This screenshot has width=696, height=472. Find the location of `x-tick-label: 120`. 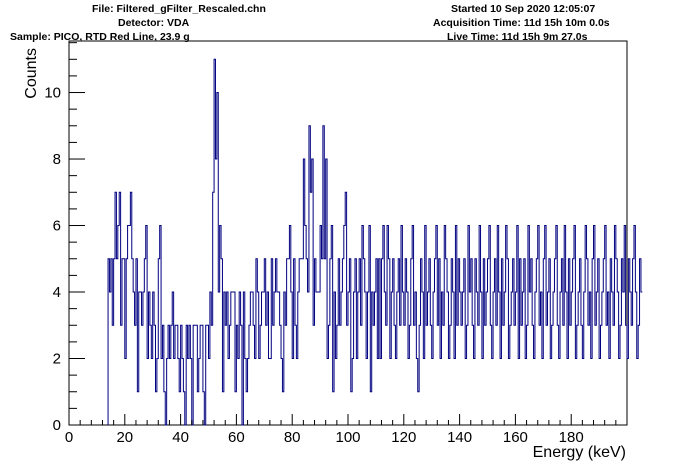

x-tick-label: 120 is located at coordinates (403, 437).